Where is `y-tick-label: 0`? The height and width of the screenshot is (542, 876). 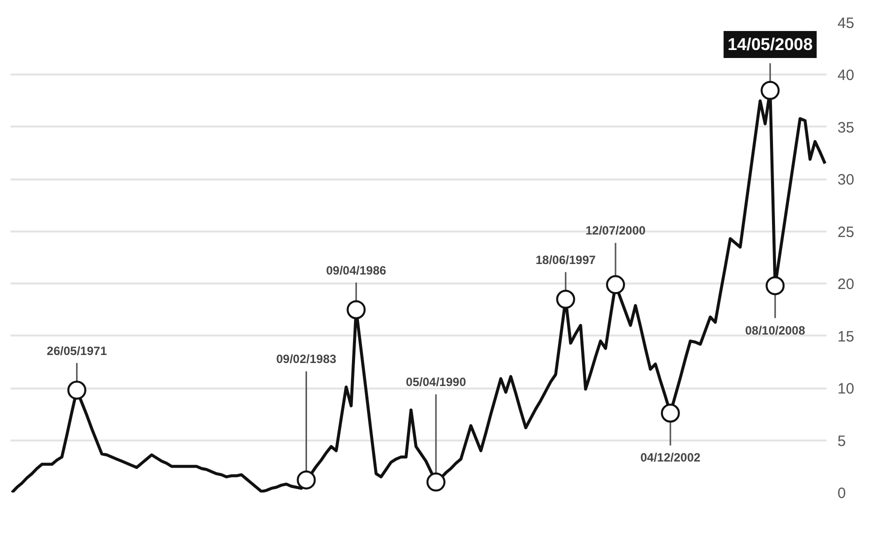
y-tick-label: 0 is located at coordinates (842, 493).